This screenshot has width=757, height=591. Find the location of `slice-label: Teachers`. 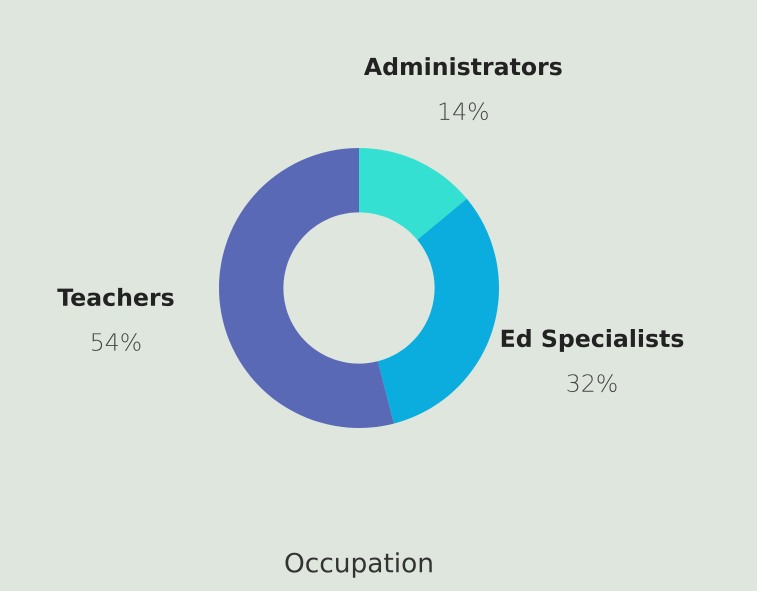

slice-label: Teachers is located at coordinates (115, 297).